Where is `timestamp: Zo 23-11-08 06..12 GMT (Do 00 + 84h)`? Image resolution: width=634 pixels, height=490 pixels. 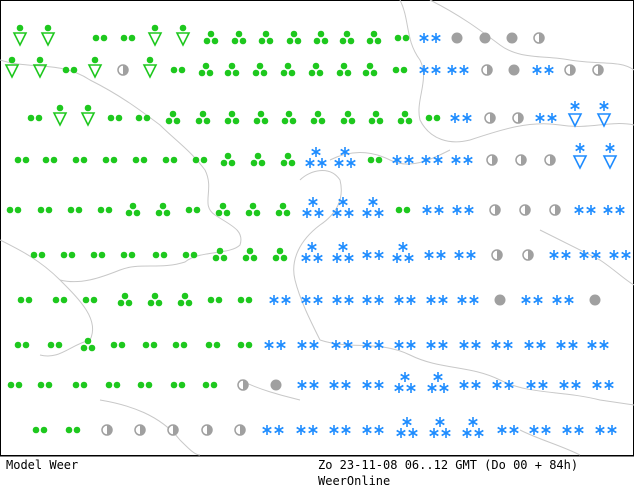
timestamp: Zo 23-11-08 06..12 GMT (Do 00 + 84h) is located at coordinates (448, 465).